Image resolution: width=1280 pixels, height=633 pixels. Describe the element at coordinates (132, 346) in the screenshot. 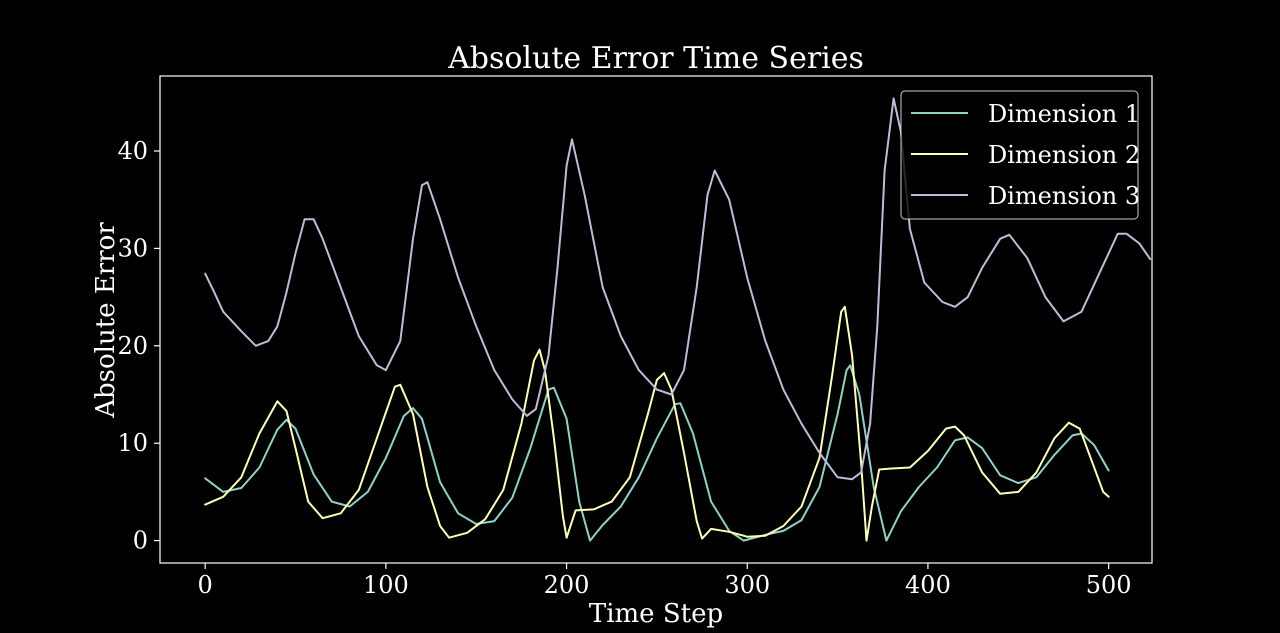

I see `y-tick-label: 20` at that location.